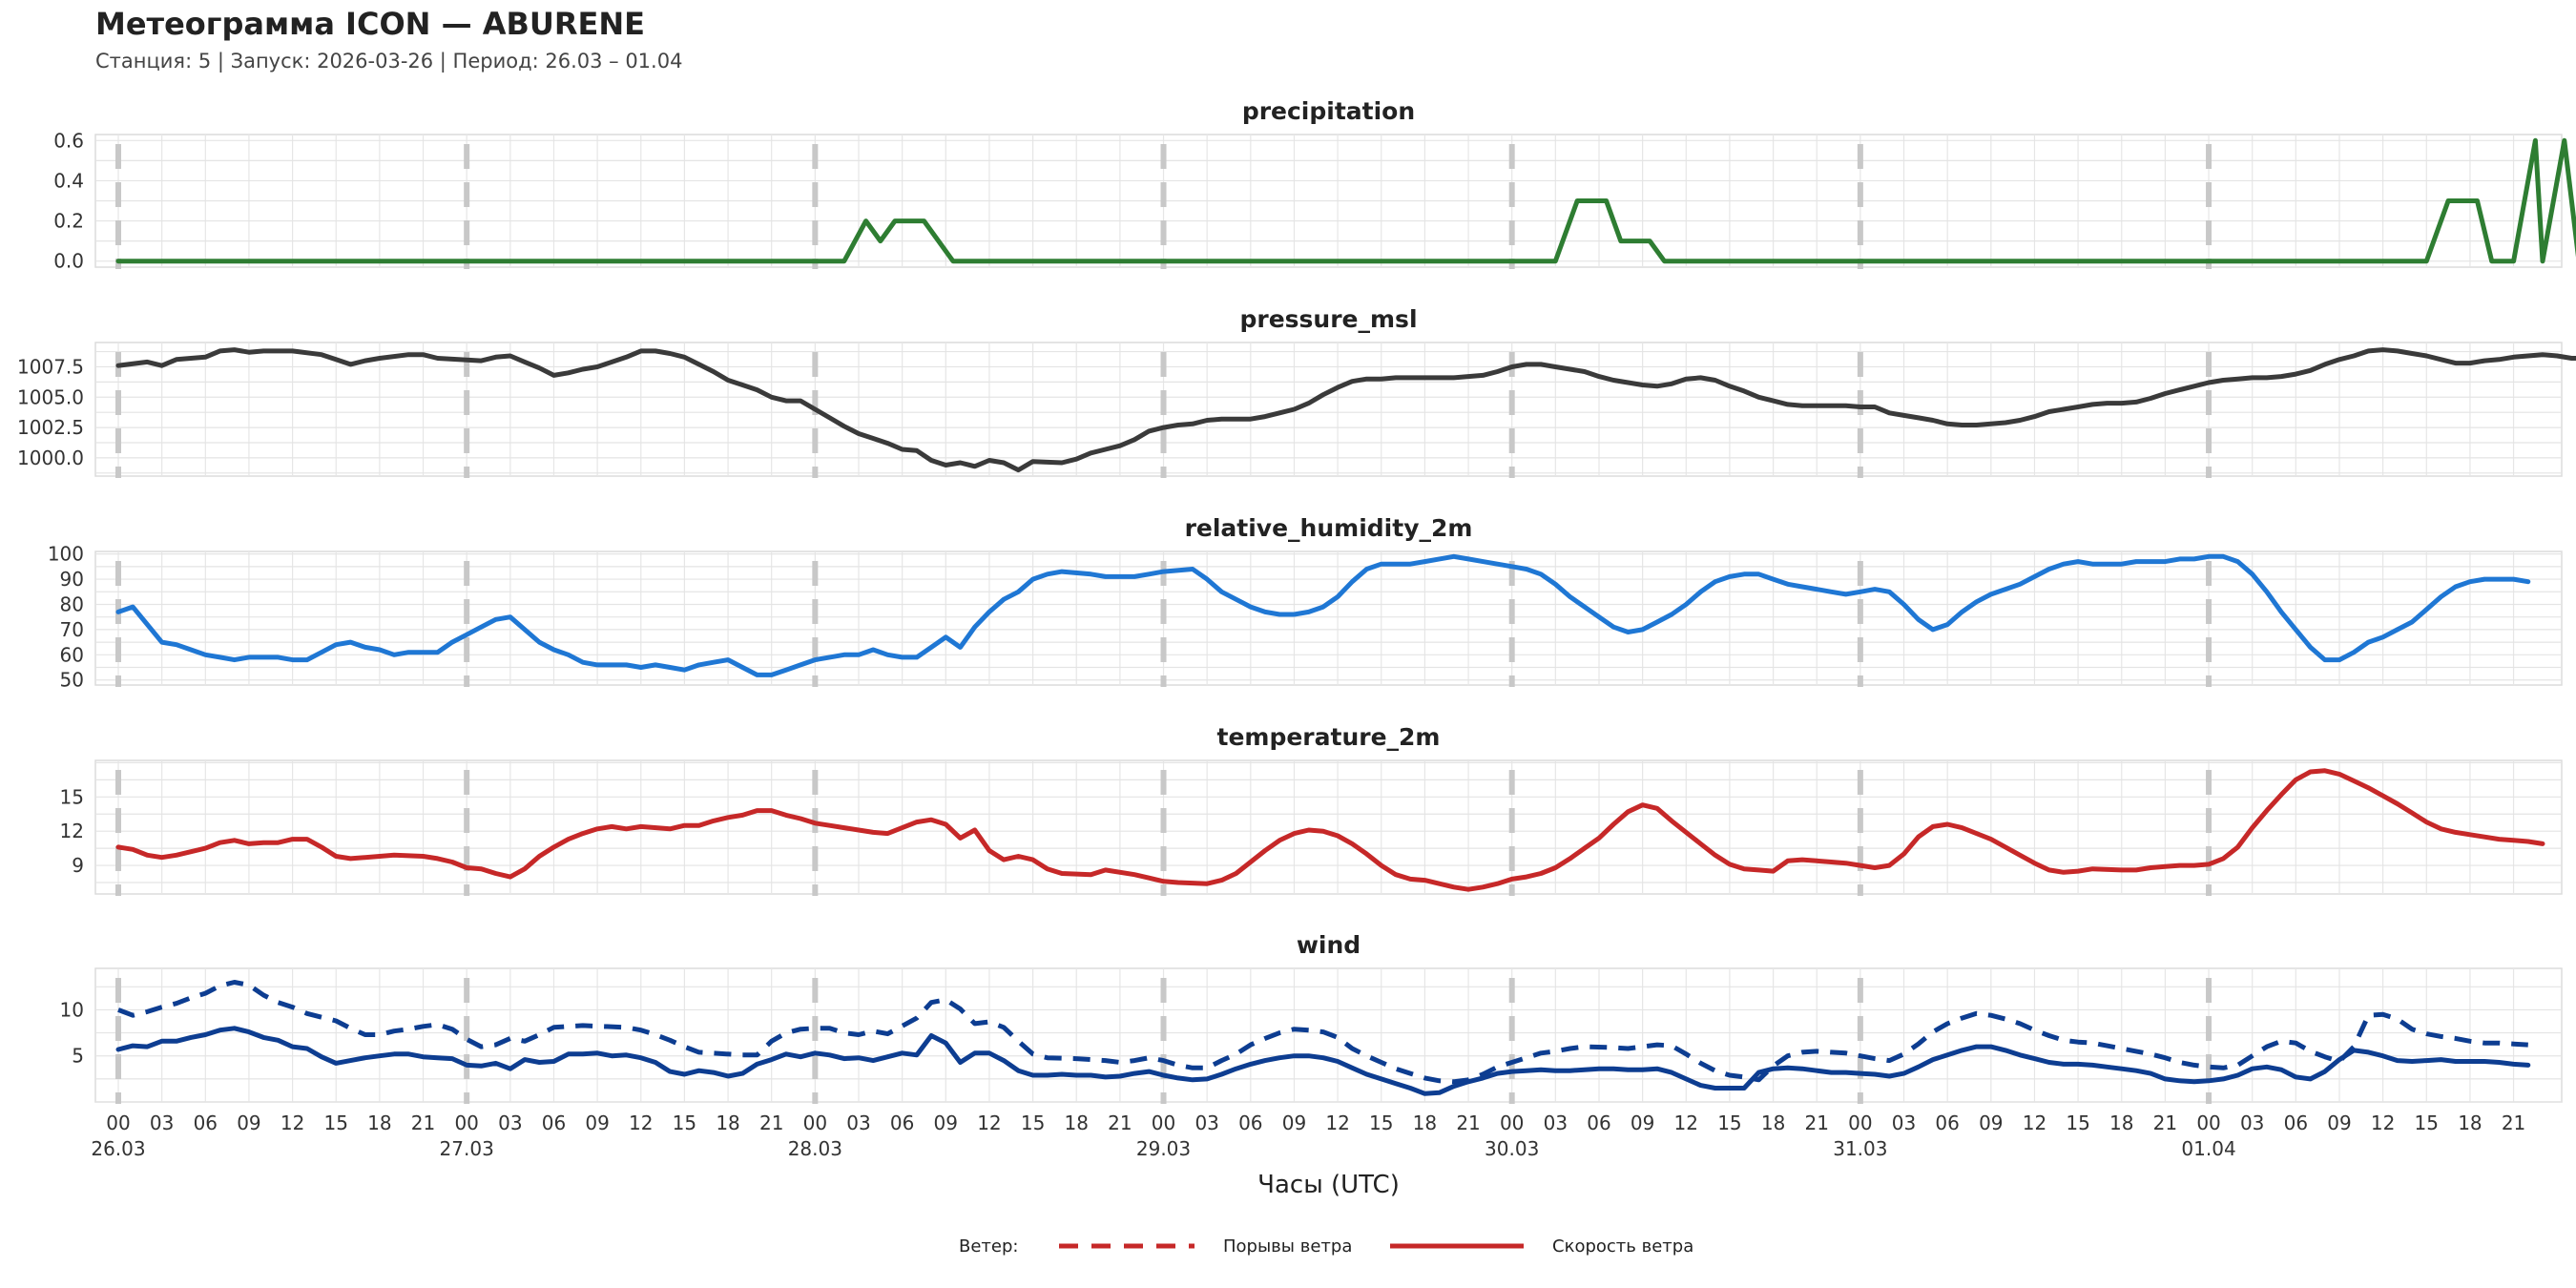  Describe the element at coordinates (78, 865) in the screenshot. I see `y-tick-label: 9` at that location.